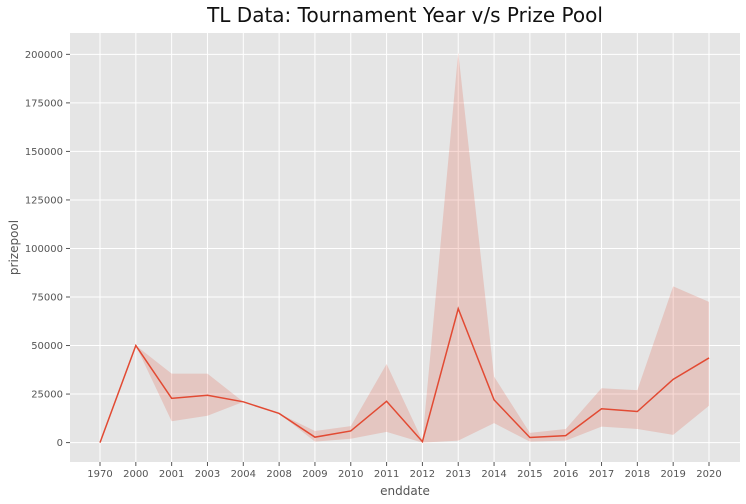  What do you see at coordinates (386, 474) in the screenshot?
I see `x-tick-label: 2011` at bounding box center [386, 474].